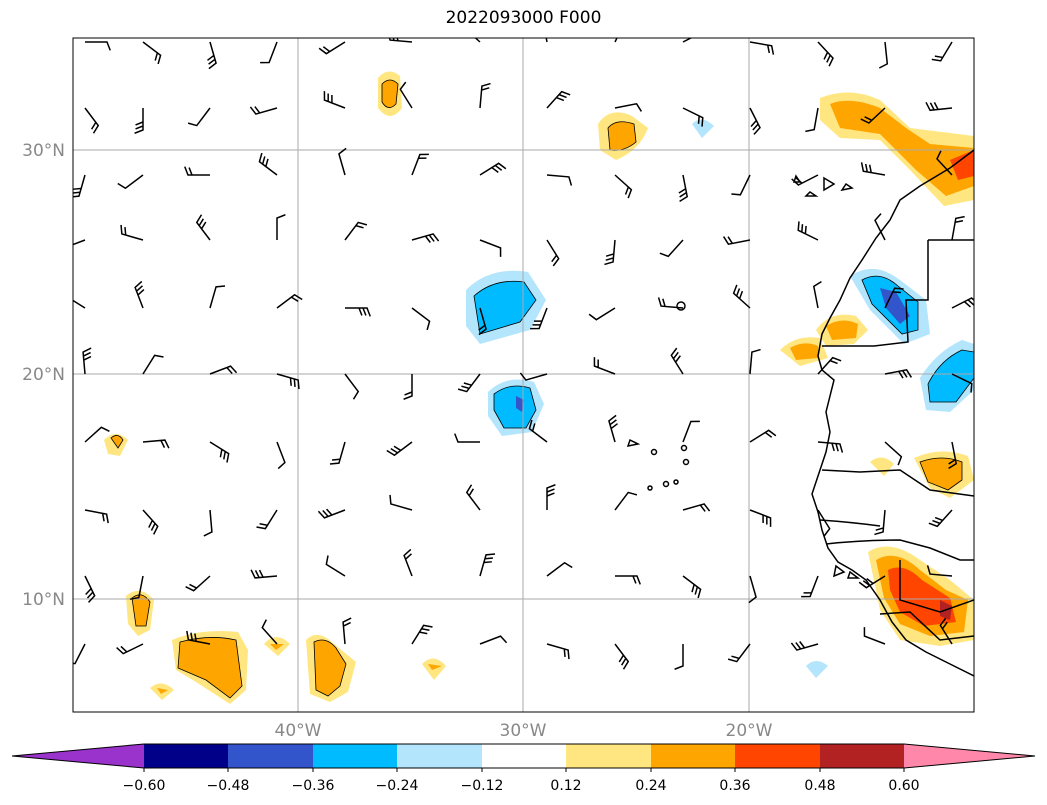  I want to click on lon-label-30w: 30°W, so click(523, 731).